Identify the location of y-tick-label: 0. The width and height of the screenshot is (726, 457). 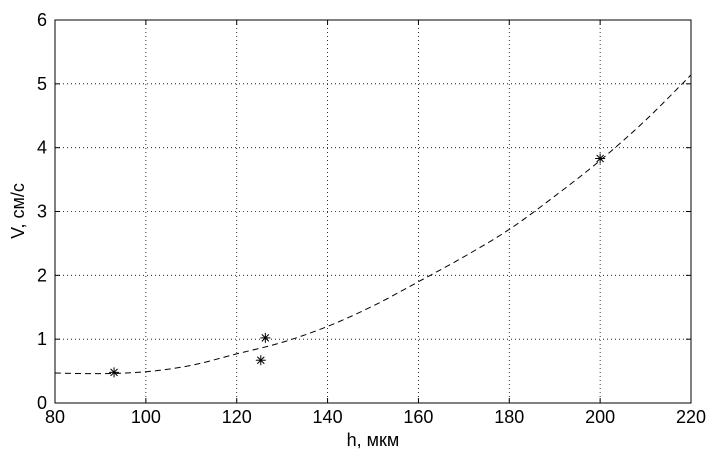
(42, 403).